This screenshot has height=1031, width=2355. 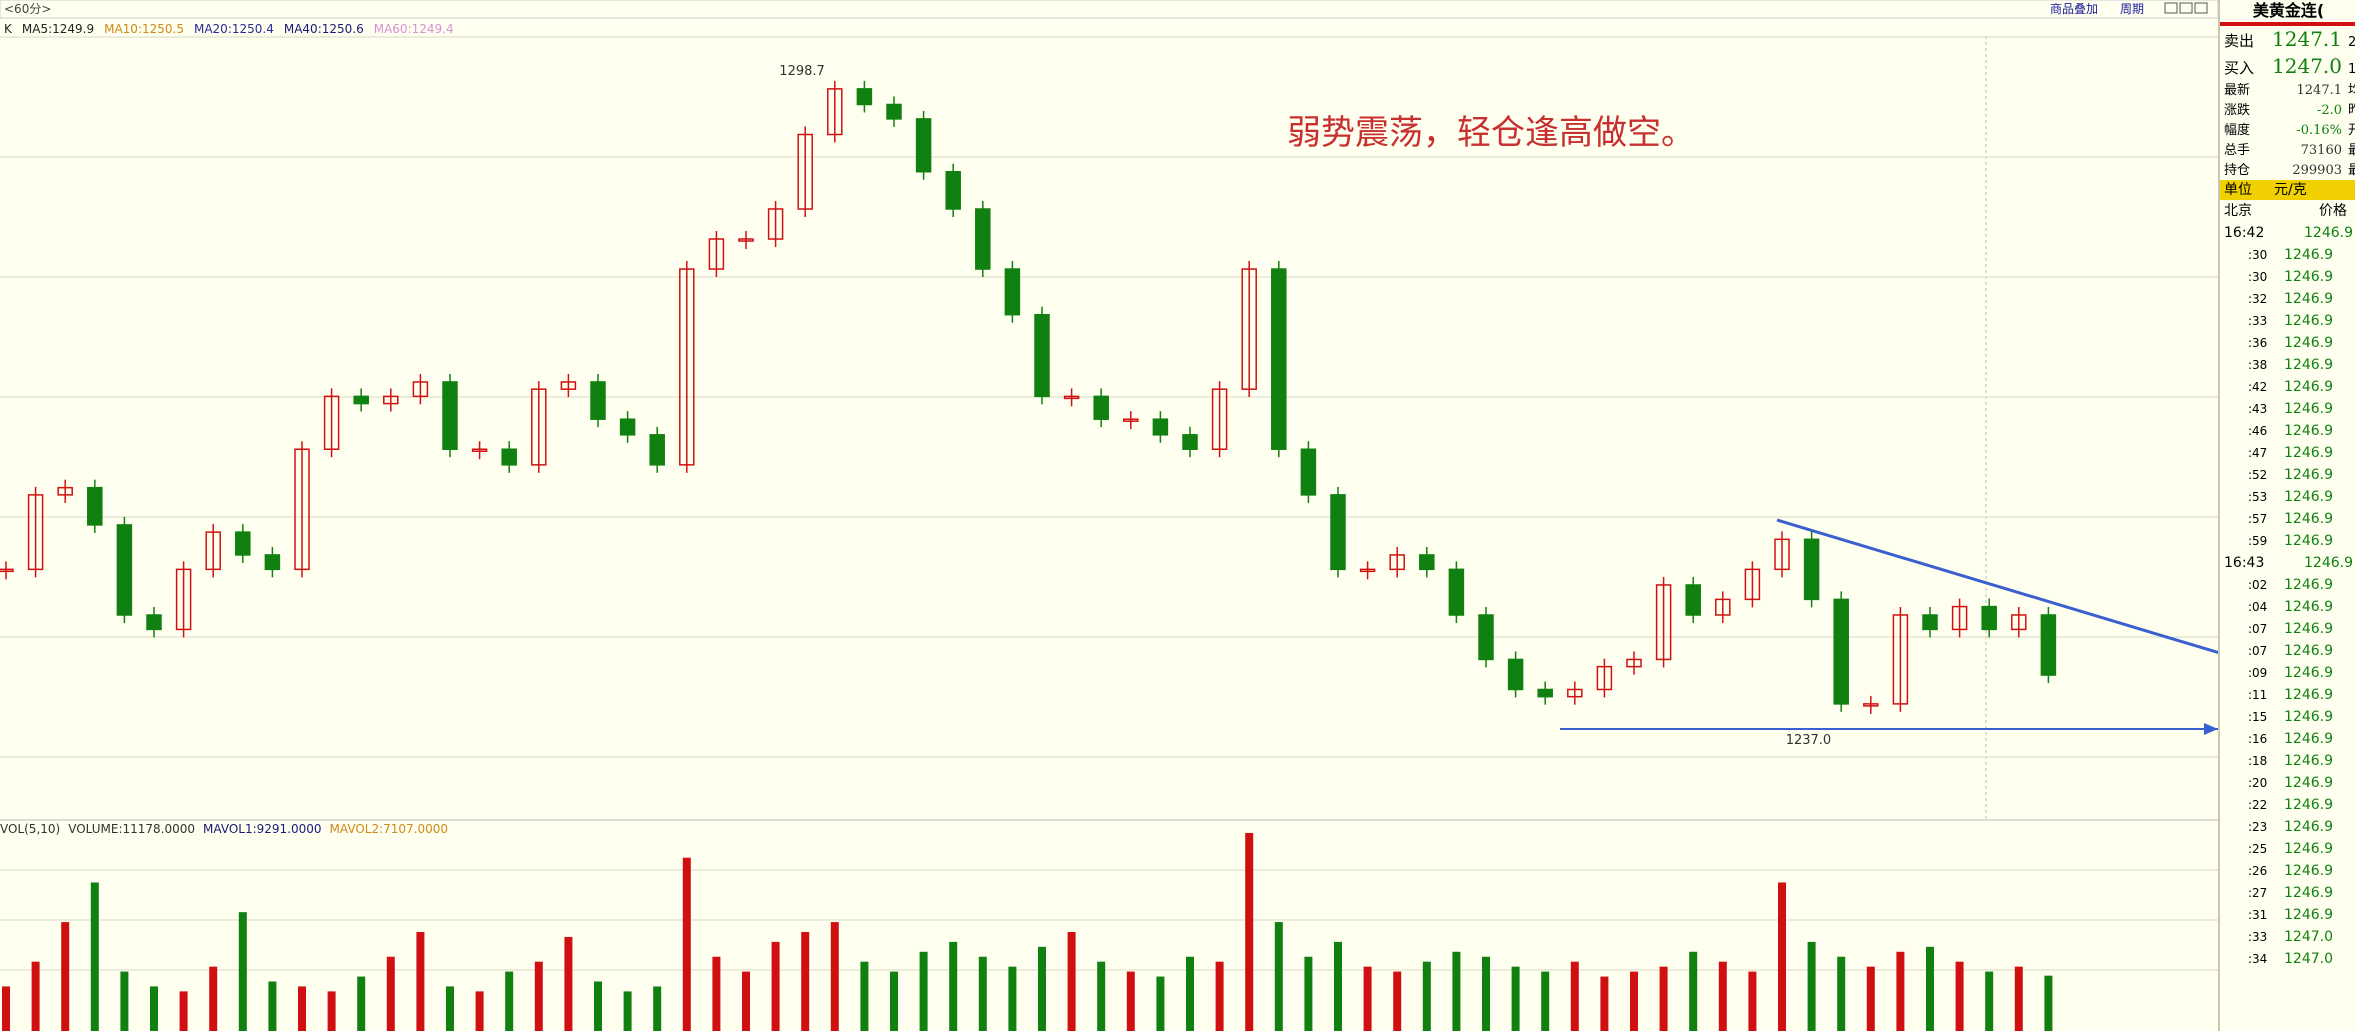 What do you see at coordinates (2287, 409) in the screenshot?
I see `tick-row: :43 1246.9` at bounding box center [2287, 409].